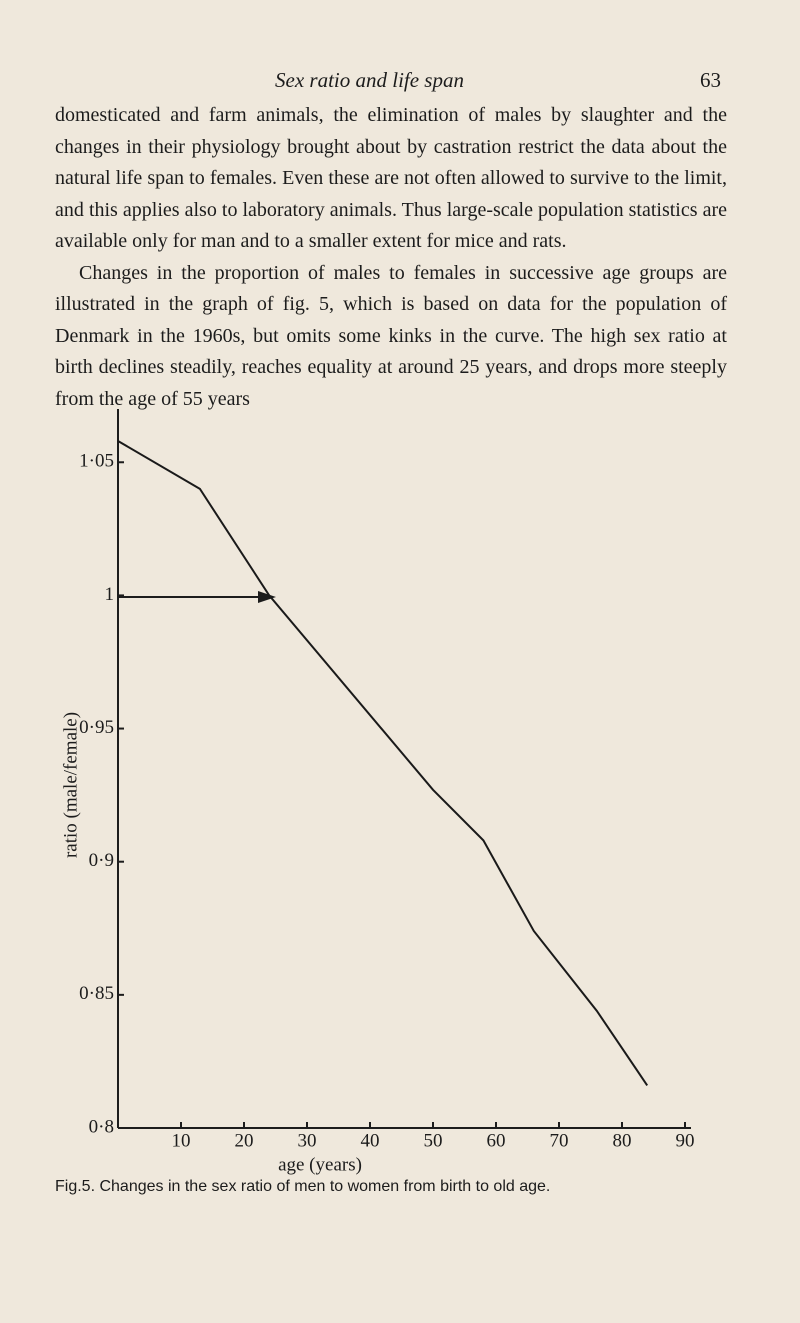 The image size is (800, 1323). What do you see at coordinates (307, 1140) in the screenshot?
I see `x-tick-label: 30` at bounding box center [307, 1140].